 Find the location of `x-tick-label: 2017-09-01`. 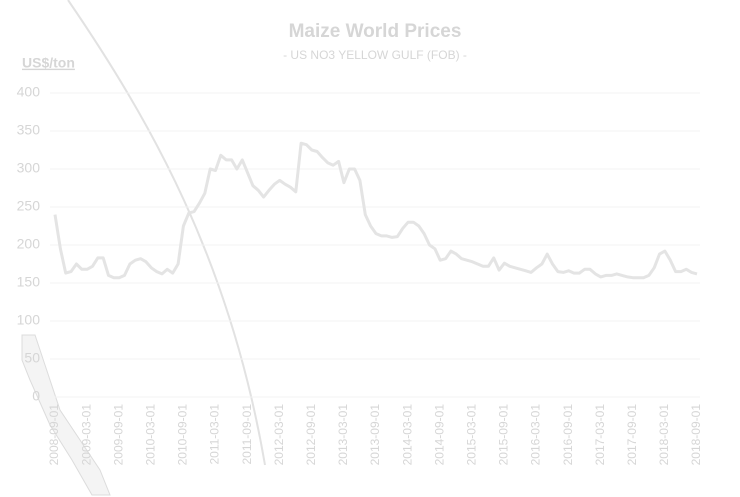

x-tick-label: 2017-09-01 is located at coordinates (632, 435).